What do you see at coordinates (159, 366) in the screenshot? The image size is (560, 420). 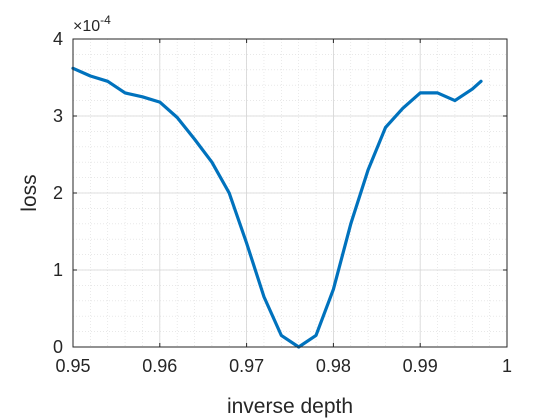 I see `x-tick-label: 0.96` at bounding box center [159, 366].